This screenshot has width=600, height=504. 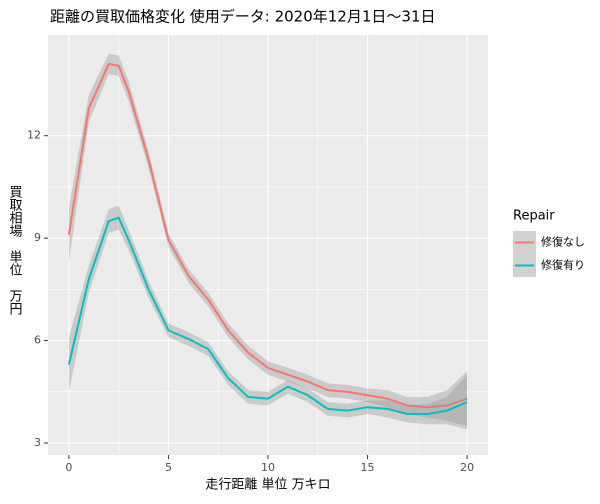 What do you see at coordinates (268, 467) in the screenshot?
I see `x-tick-label: 10` at bounding box center [268, 467].